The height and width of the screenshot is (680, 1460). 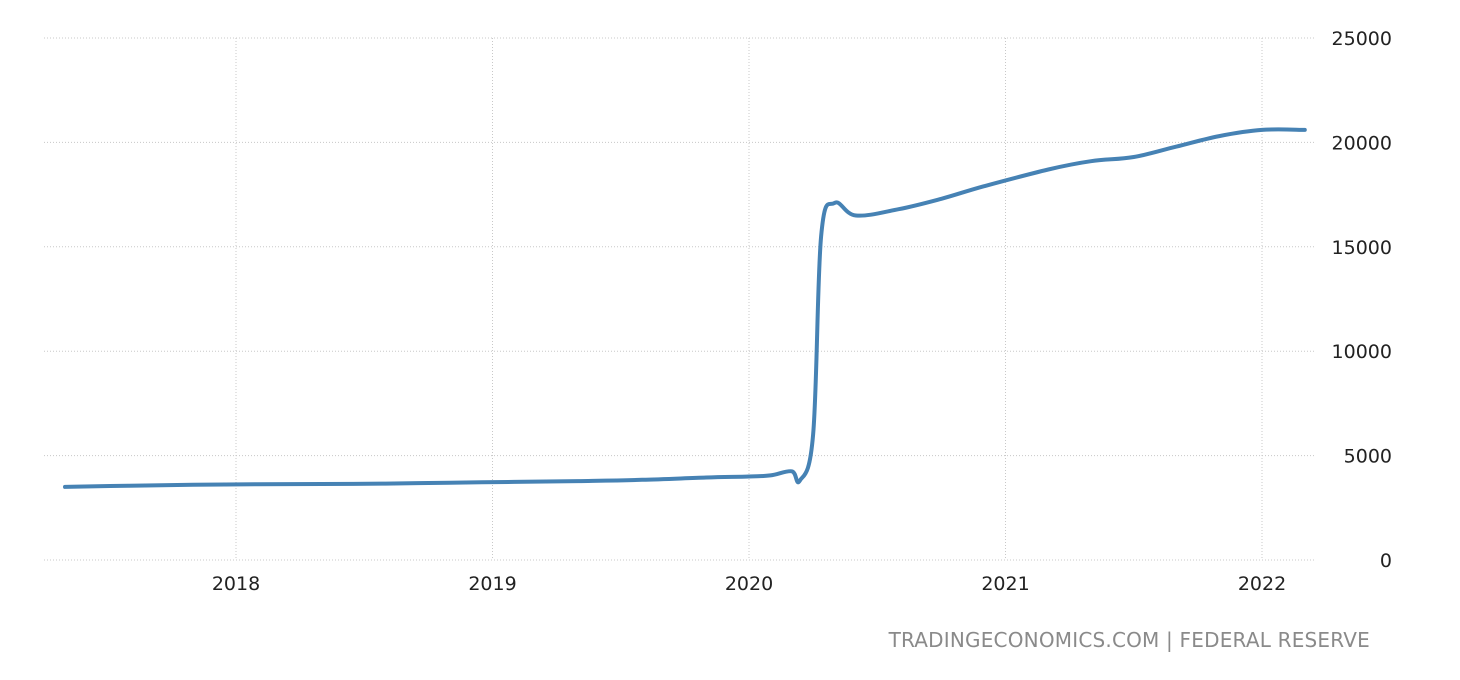 I want to click on y-tick-label: 0, so click(x=1386, y=561).